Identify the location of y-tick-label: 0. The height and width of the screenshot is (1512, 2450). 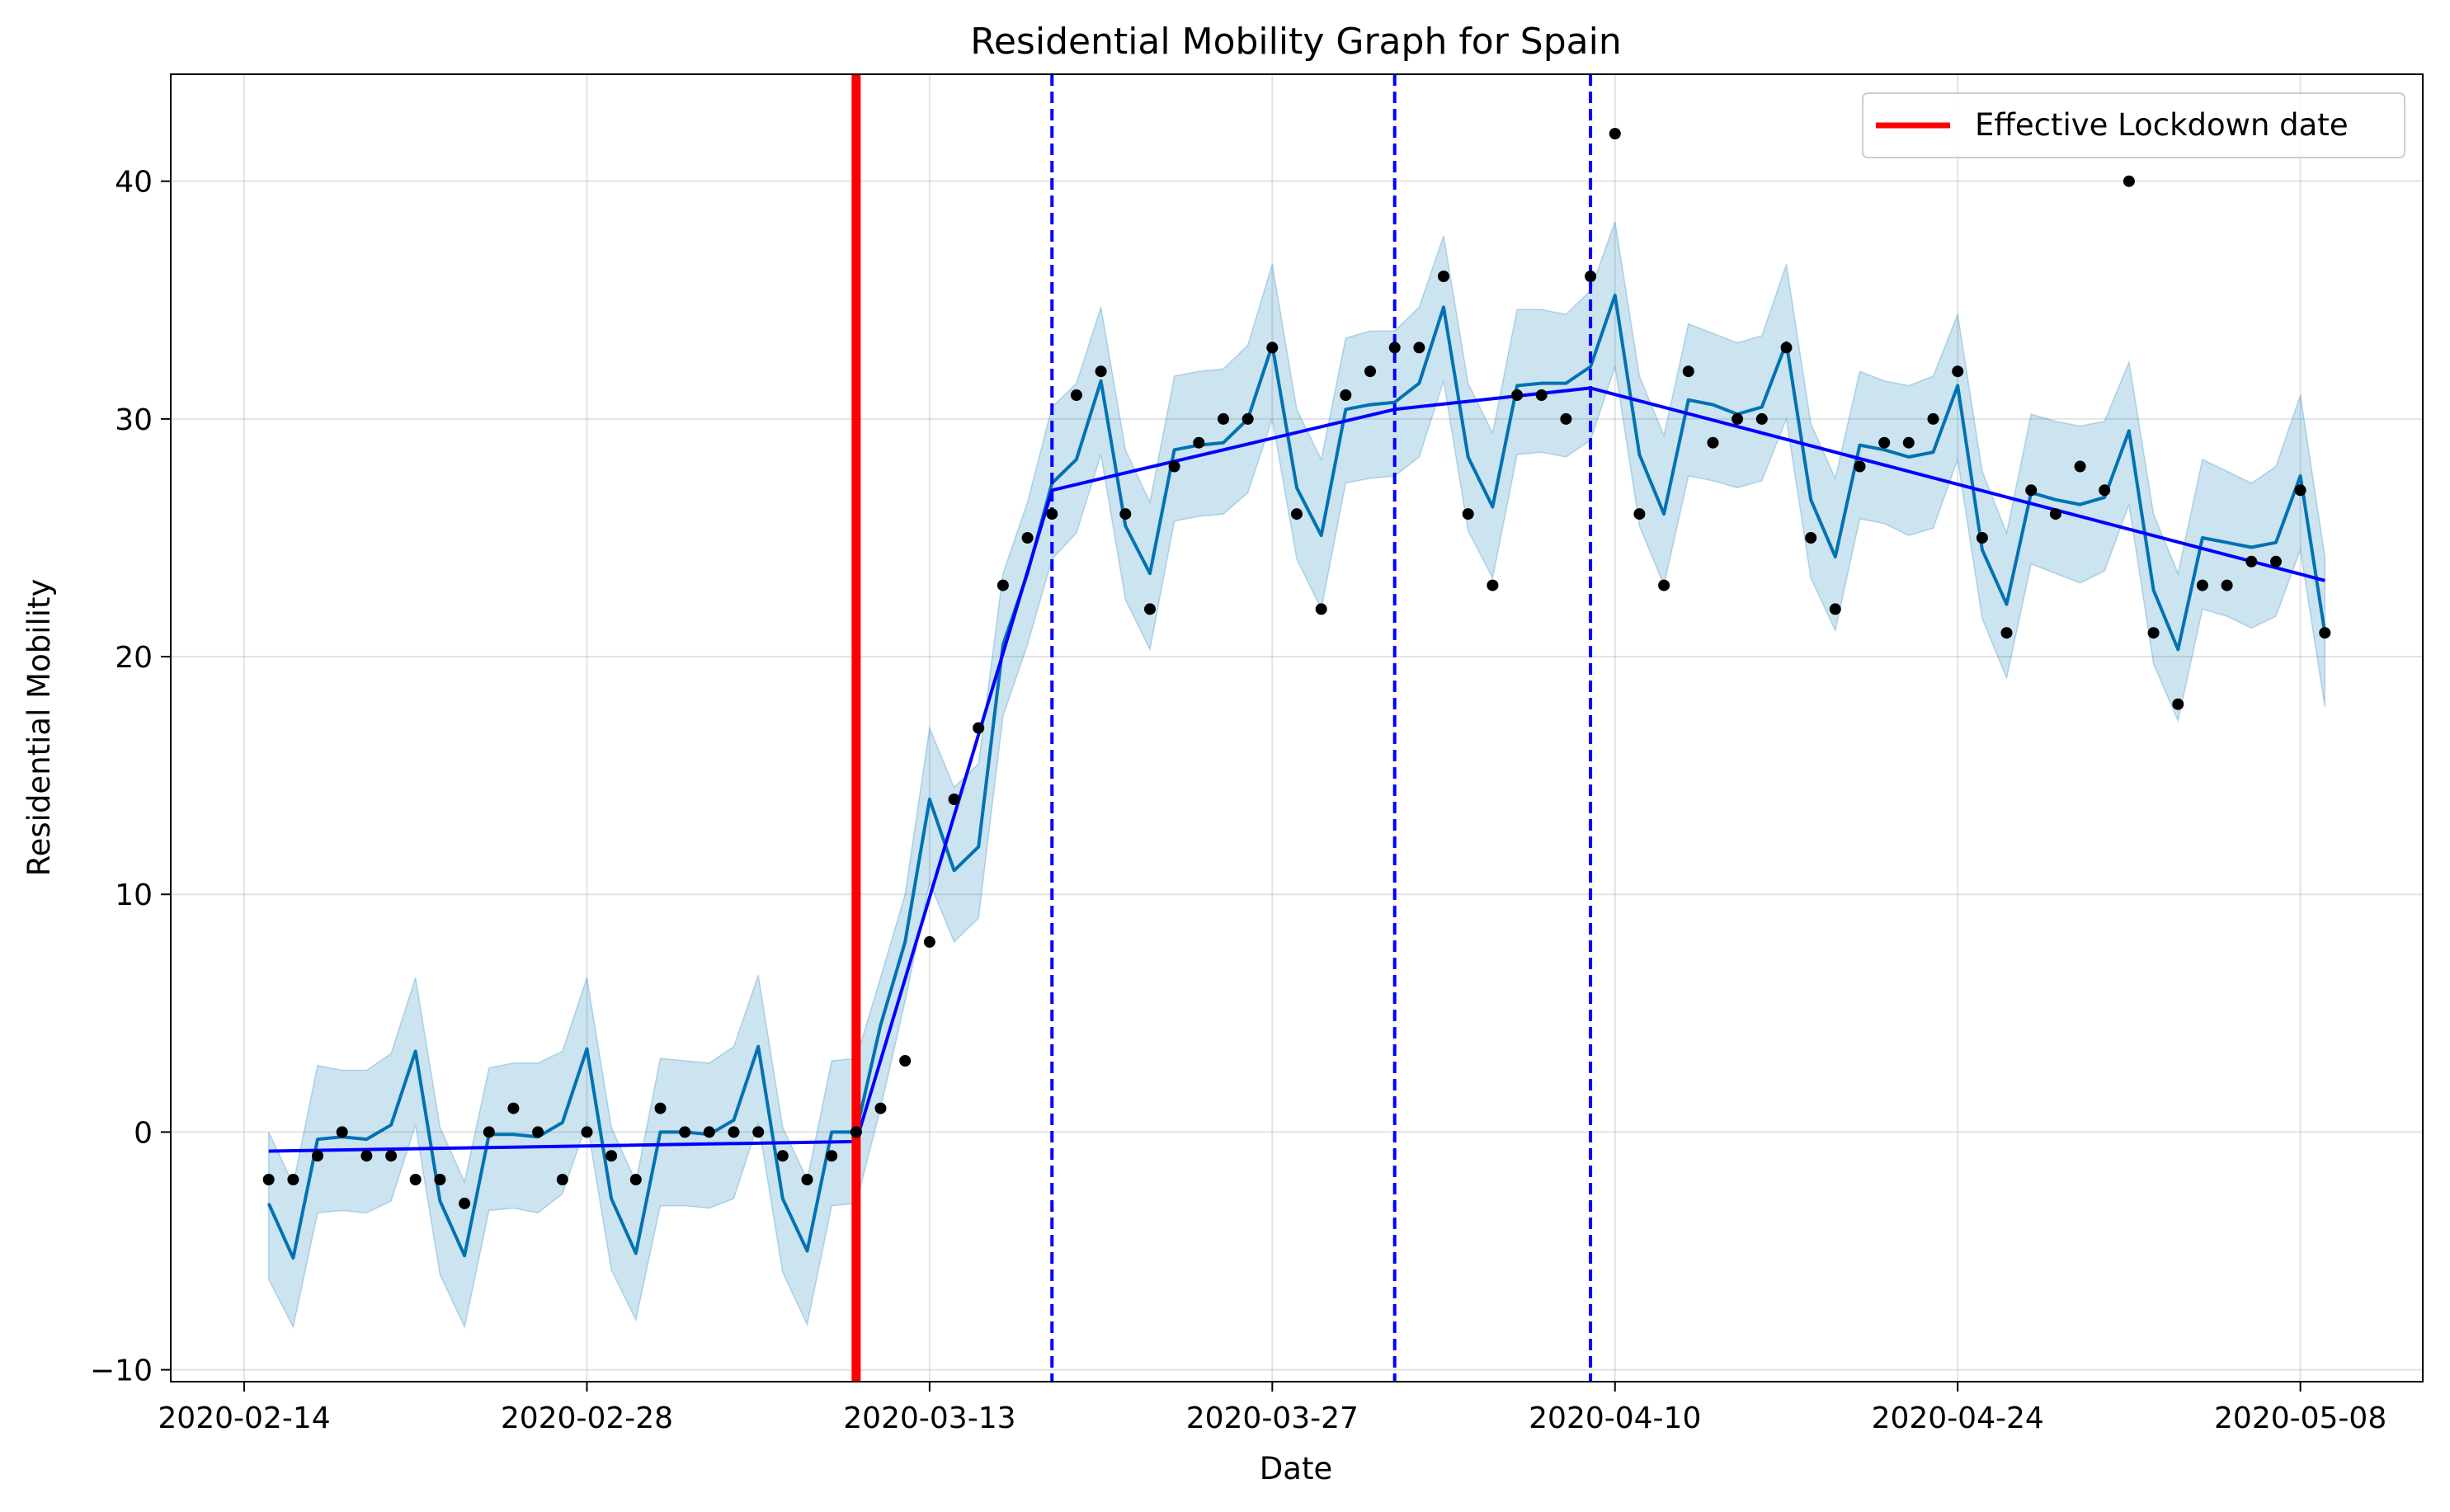
(144, 1133).